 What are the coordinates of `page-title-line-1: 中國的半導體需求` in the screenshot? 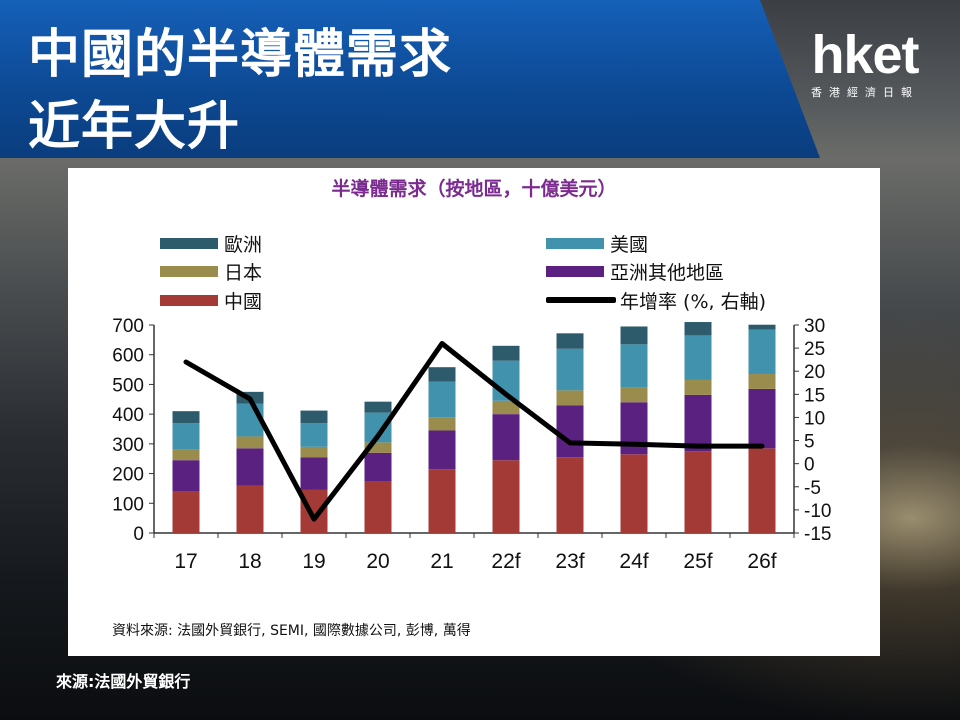 It's located at (240, 55).